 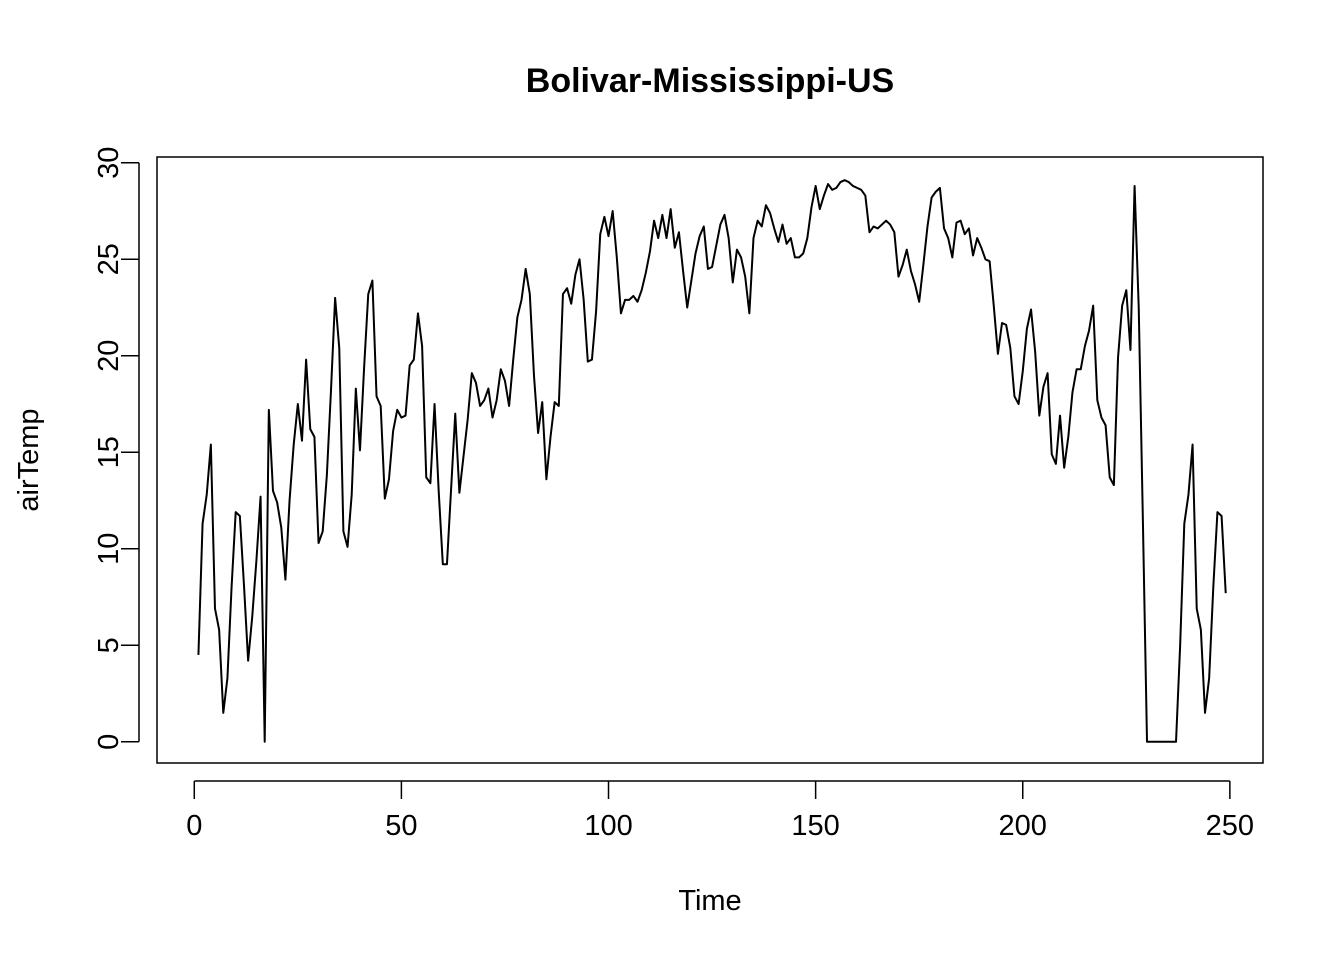 What do you see at coordinates (194, 826) in the screenshot?
I see `x-tick-label: 0` at bounding box center [194, 826].